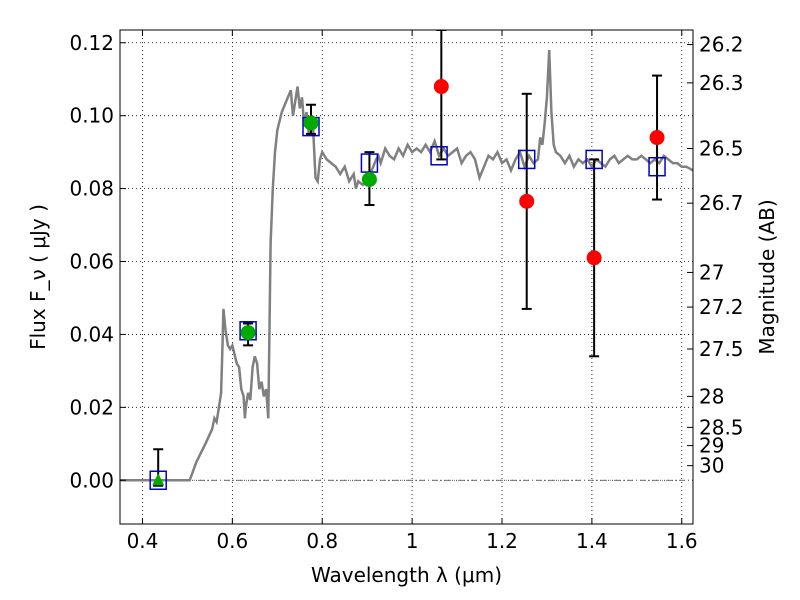  What do you see at coordinates (721, 148) in the screenshot?
I see `magnitude-tick-label: 26.5` at bounding box center [721, 148].